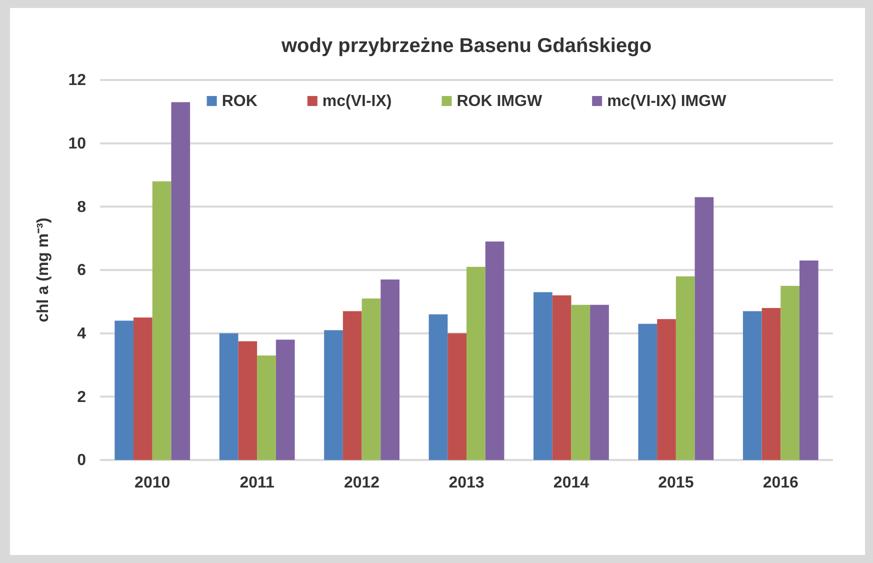  Describe the element at coordinates (77, 81) in the screenshot. I see `y-tick-label: 12` at that location.